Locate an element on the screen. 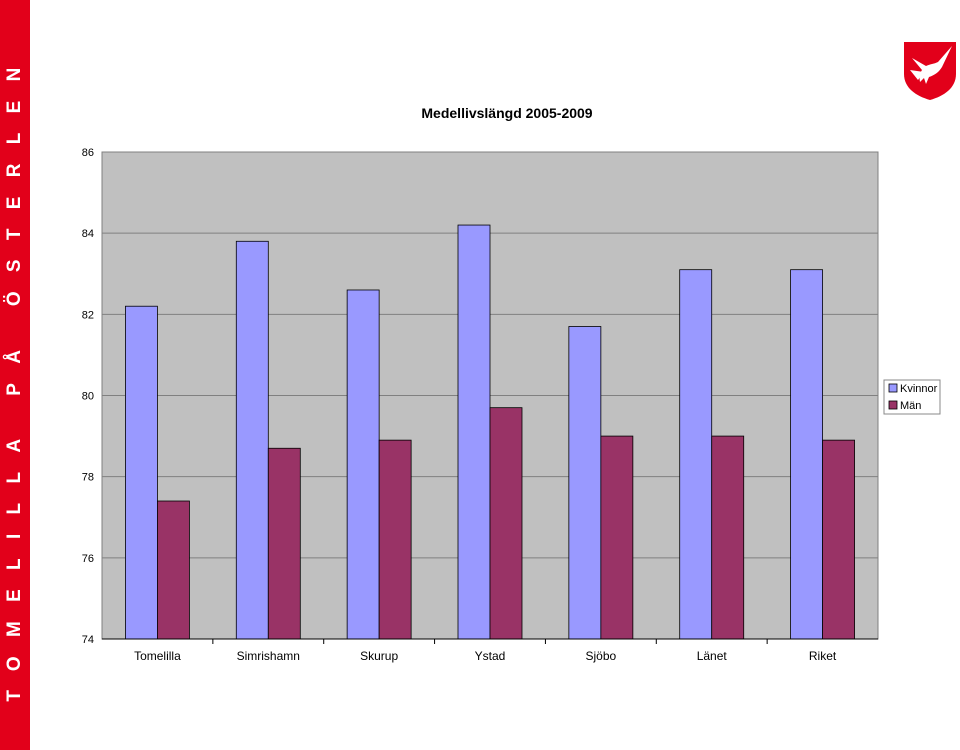  y-tick-label: 80 is located at coordinates (88, 397).